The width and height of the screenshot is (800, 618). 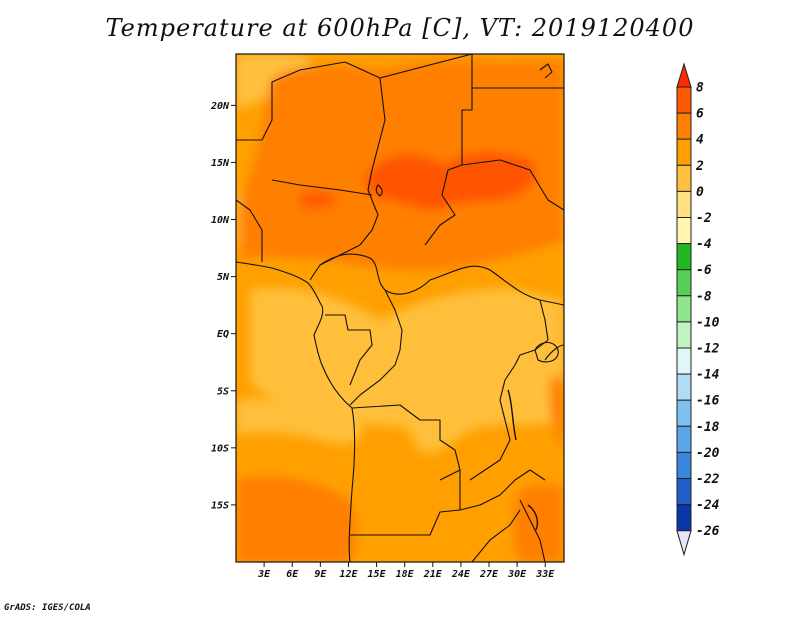 I want to click on field-zone-0-2-southwest, so click(x=299, y=421).